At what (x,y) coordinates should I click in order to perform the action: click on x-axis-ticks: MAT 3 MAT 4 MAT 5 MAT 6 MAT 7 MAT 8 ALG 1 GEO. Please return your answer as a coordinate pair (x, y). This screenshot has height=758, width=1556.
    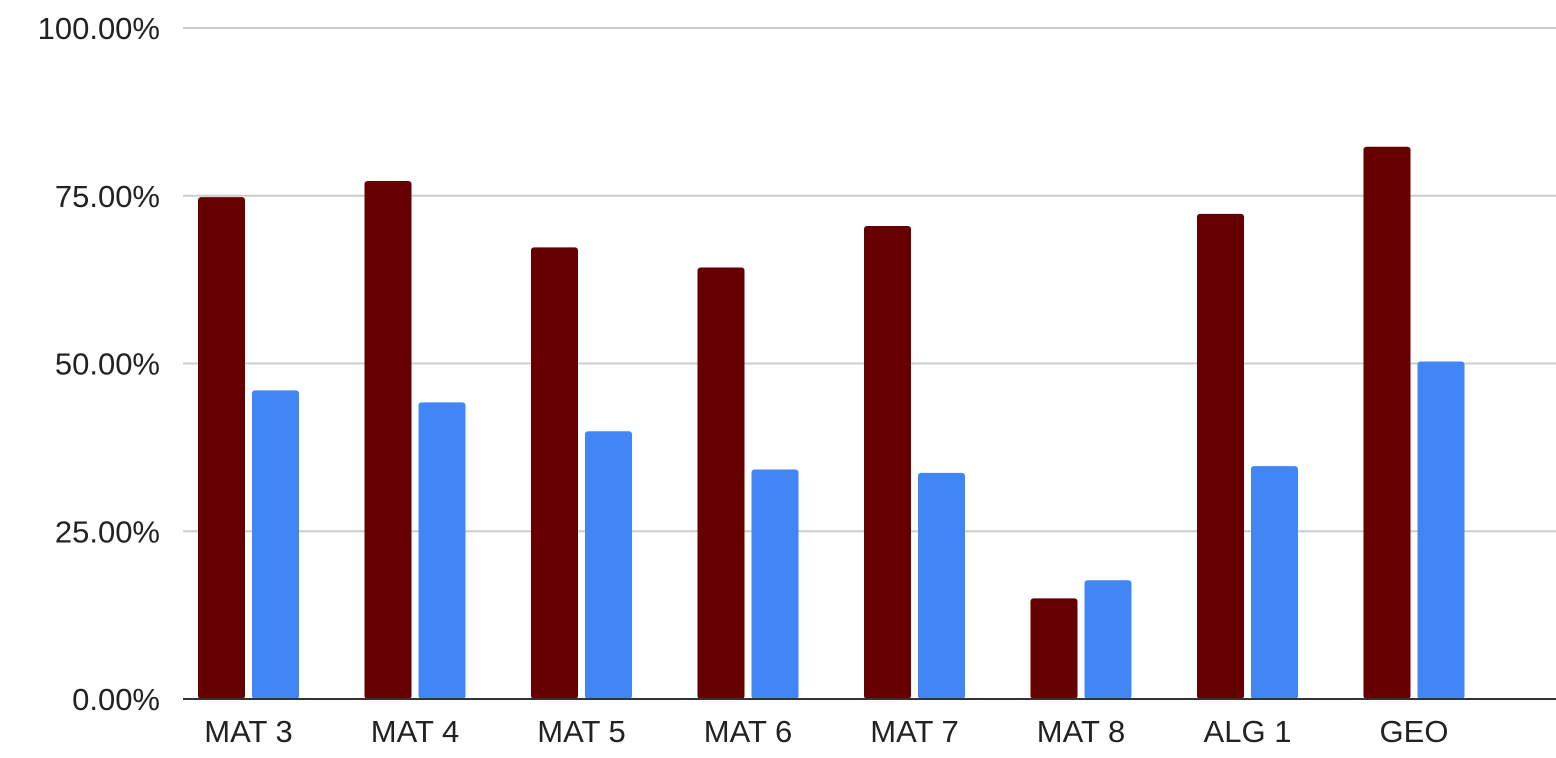
    Looking at the image, I should click on (826, 731).